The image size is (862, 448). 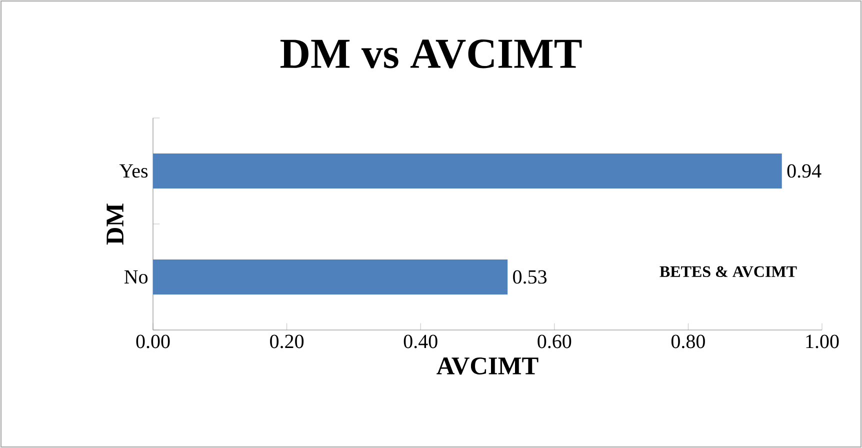 I want to click on y-axis-title: DM, so click(x=115, y=224).